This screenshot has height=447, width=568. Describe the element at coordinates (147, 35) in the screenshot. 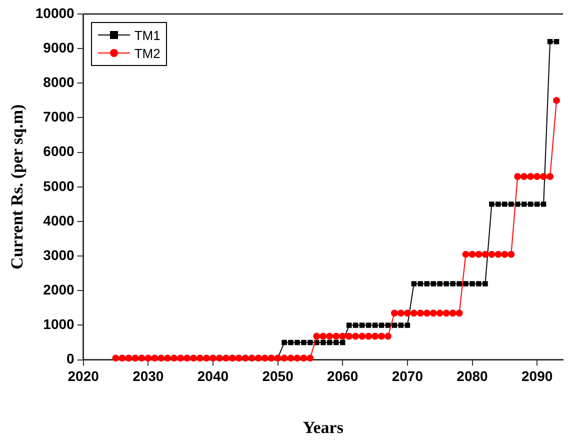

I see `legend-label: TM1` at that location.